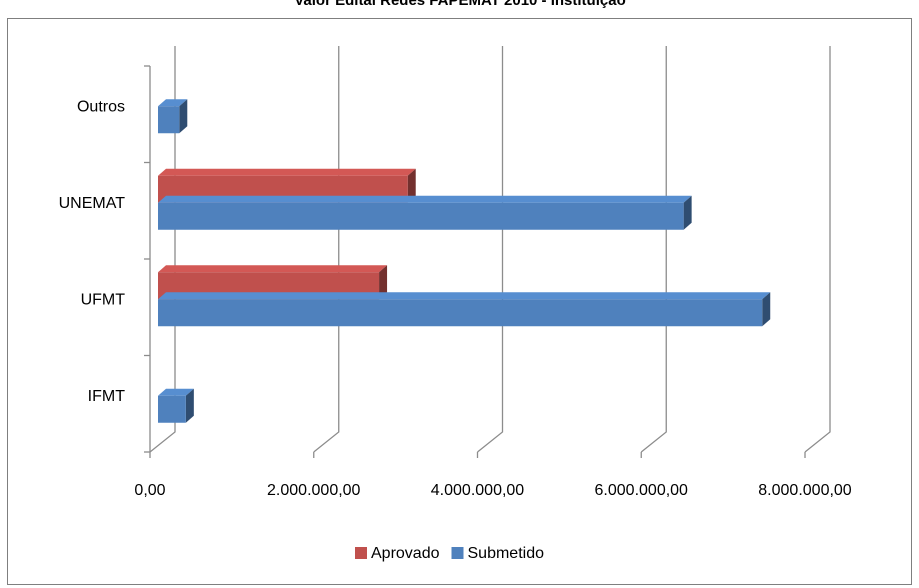 The image size is (919, 588). What do you see at coordinates (92, 251) in the screenshot?
I see `category-labels: IFMT UFMT UNEMAT Outros` at bounding box center [92, 251].